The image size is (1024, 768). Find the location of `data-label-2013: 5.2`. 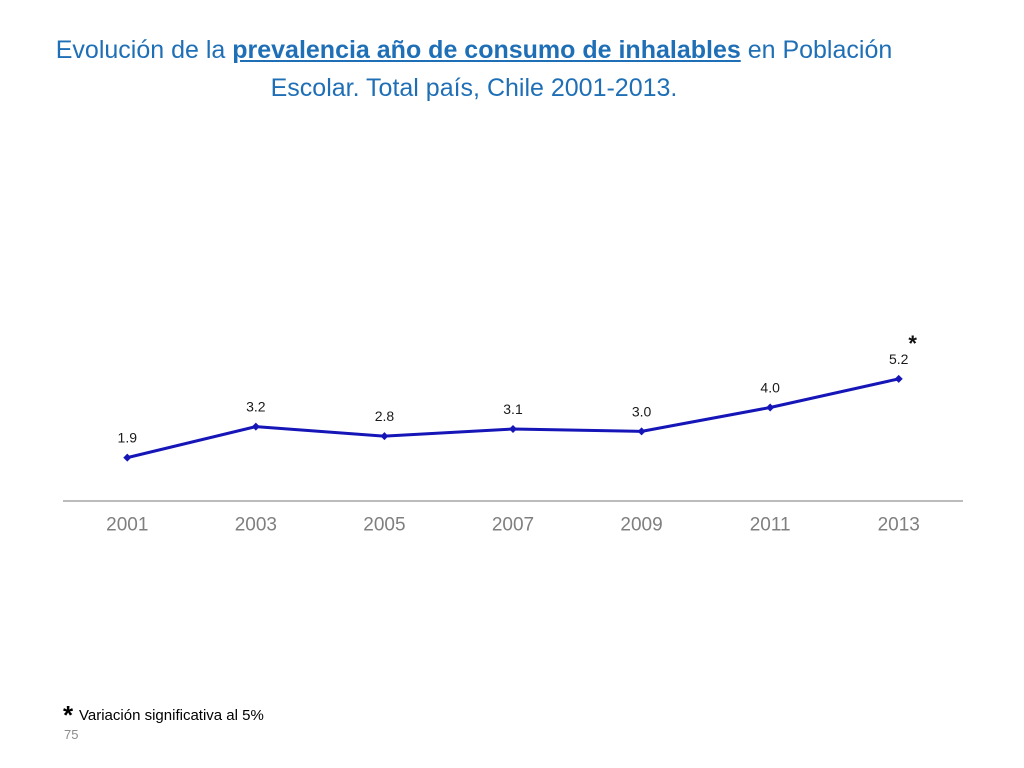

data-label-2013: 5.2 is located at coordinates (899, 359).